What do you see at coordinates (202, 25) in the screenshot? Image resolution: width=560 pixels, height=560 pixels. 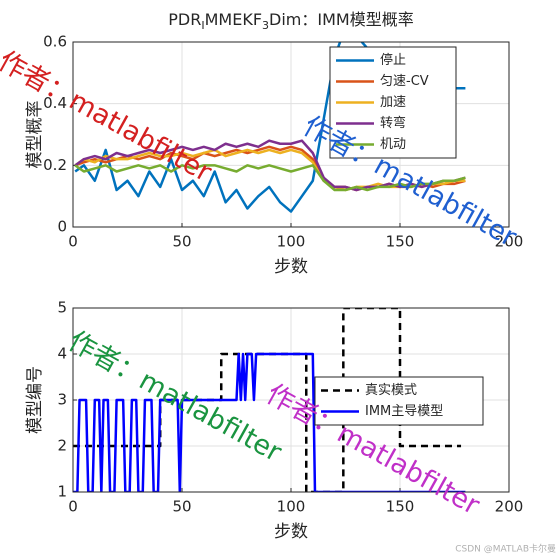 I see `title-part: I` at bounding box center [202, 25].